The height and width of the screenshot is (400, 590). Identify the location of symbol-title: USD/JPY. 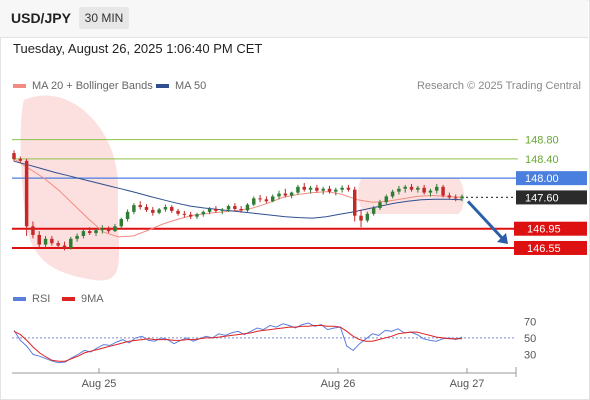
(41, 18).